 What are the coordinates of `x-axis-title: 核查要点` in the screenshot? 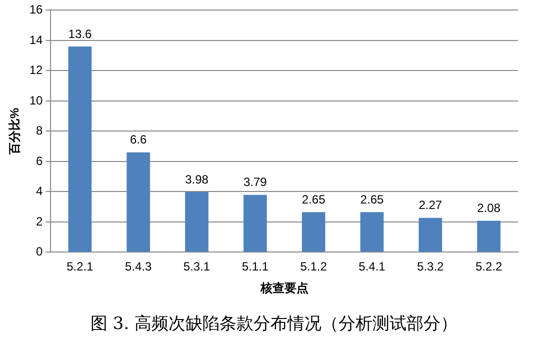 It's located at (283, 288).